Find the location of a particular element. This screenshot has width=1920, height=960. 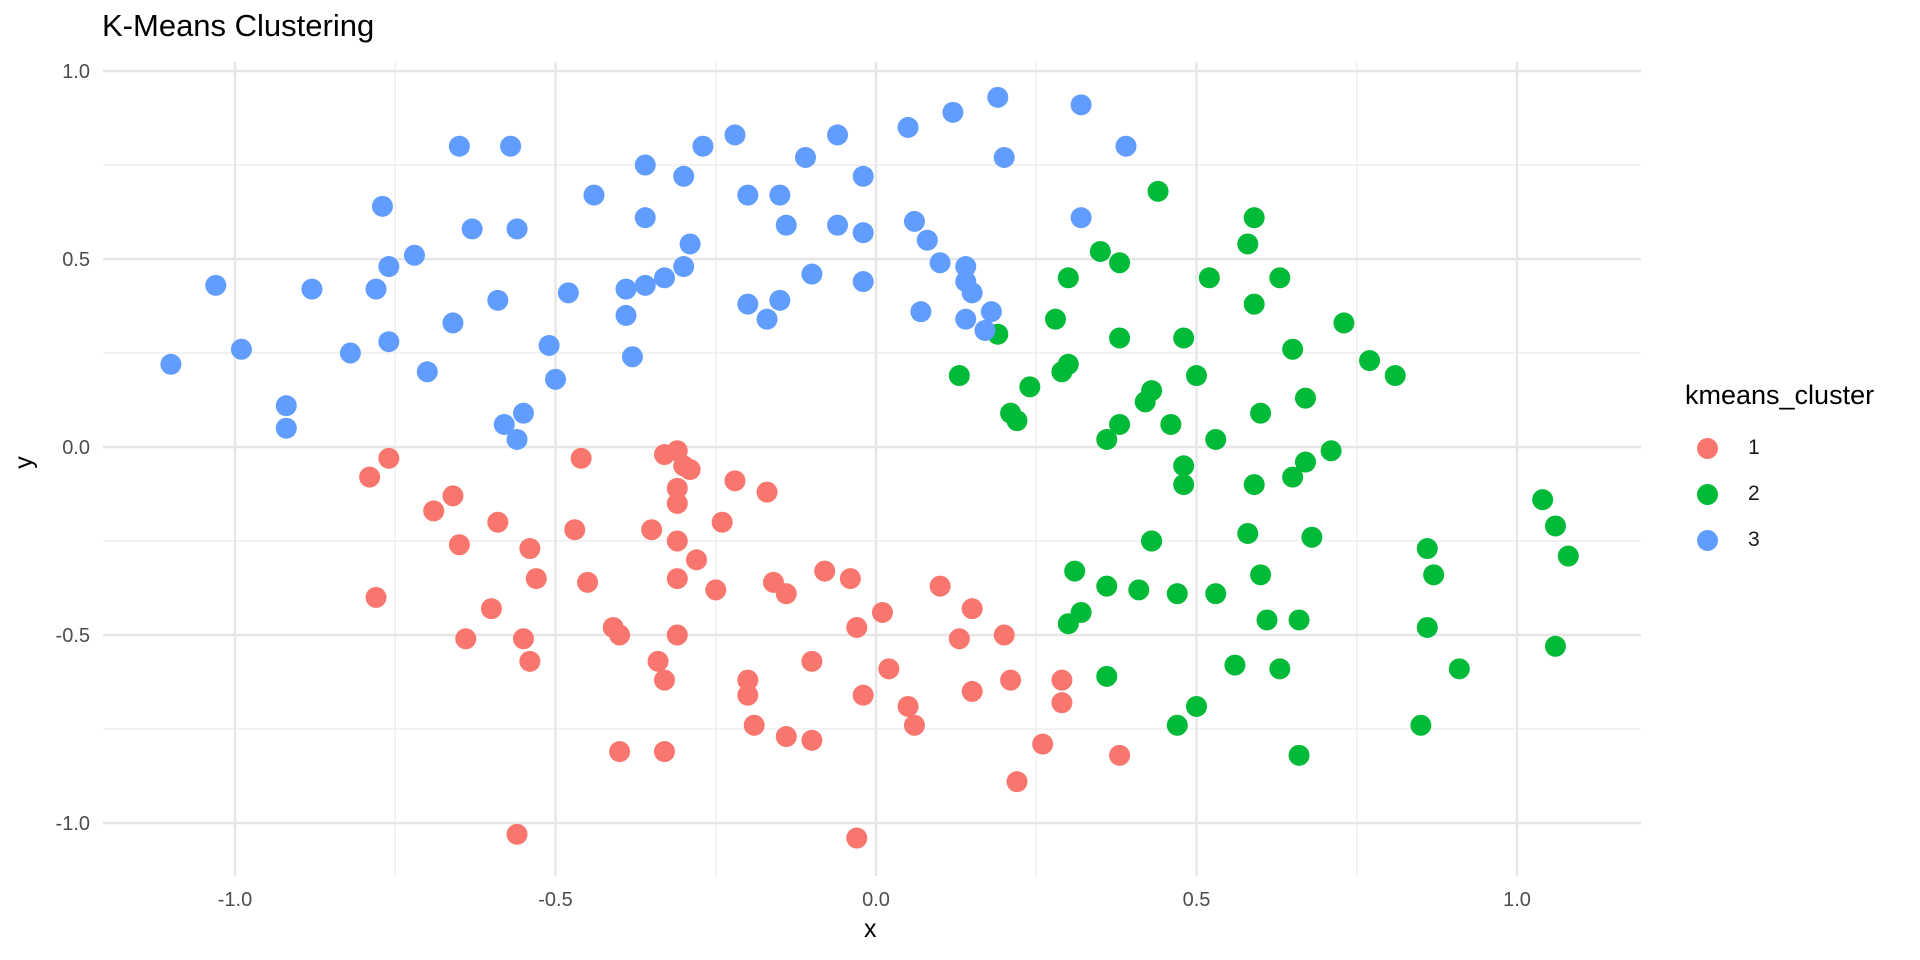

y-tick-label: 1.0 is located at coordinates (76, 72).